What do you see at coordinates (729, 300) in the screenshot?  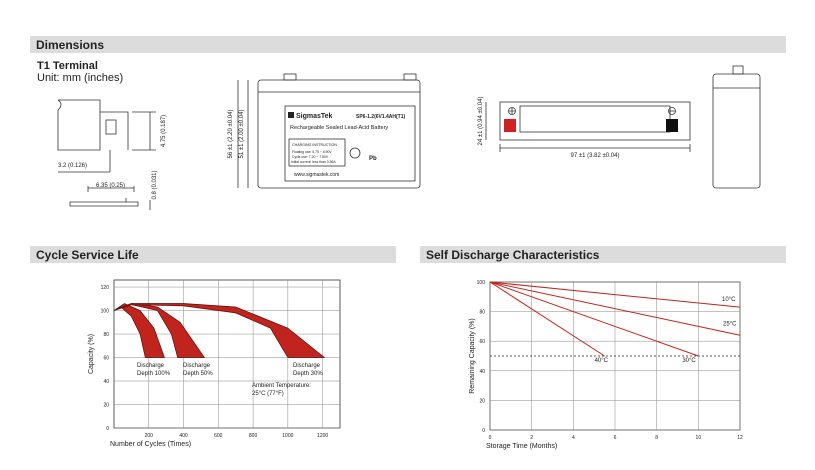 I see `series-label: 10°C` at bounding box center [729, 300].